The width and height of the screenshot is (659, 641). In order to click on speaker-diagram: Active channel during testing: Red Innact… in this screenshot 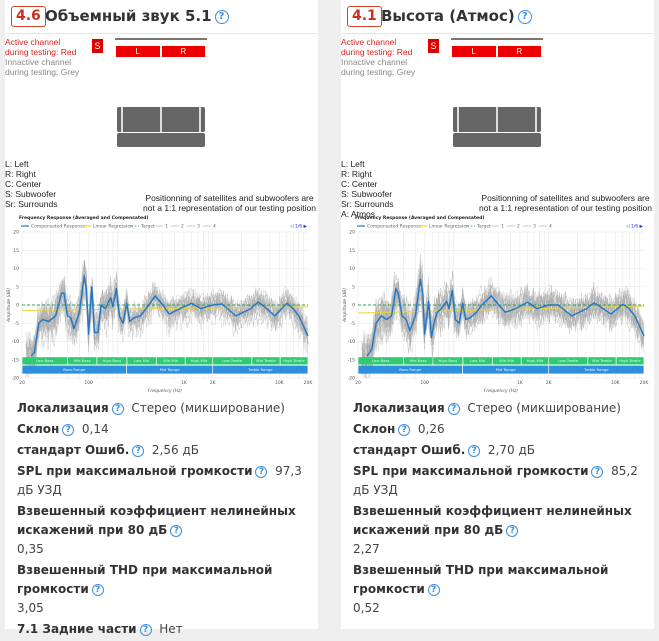, I will do `click(161, 125)`.